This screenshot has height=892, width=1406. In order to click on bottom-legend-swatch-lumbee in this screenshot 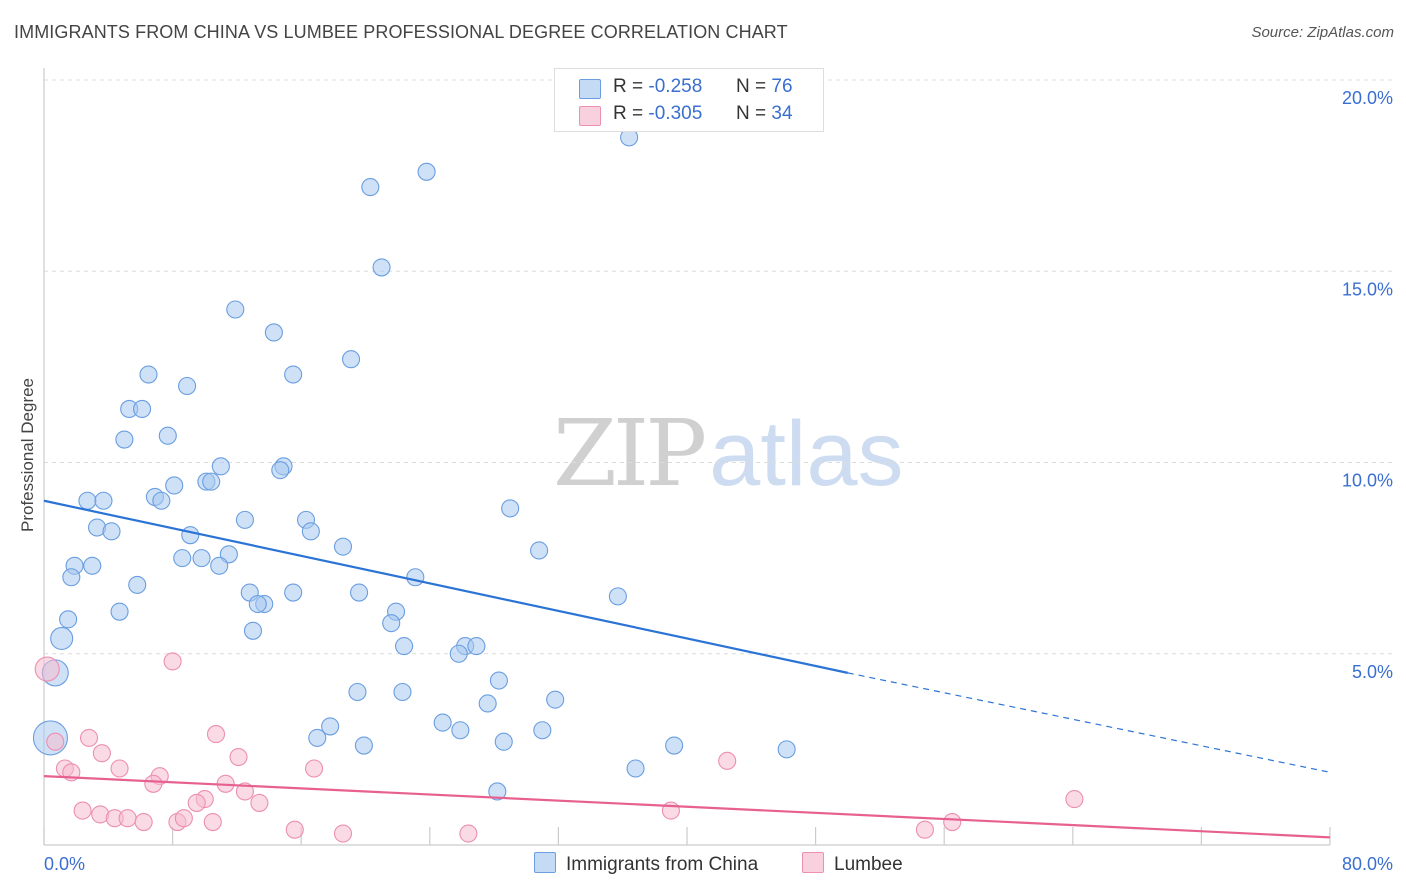, I will do `click(813, 862)`.